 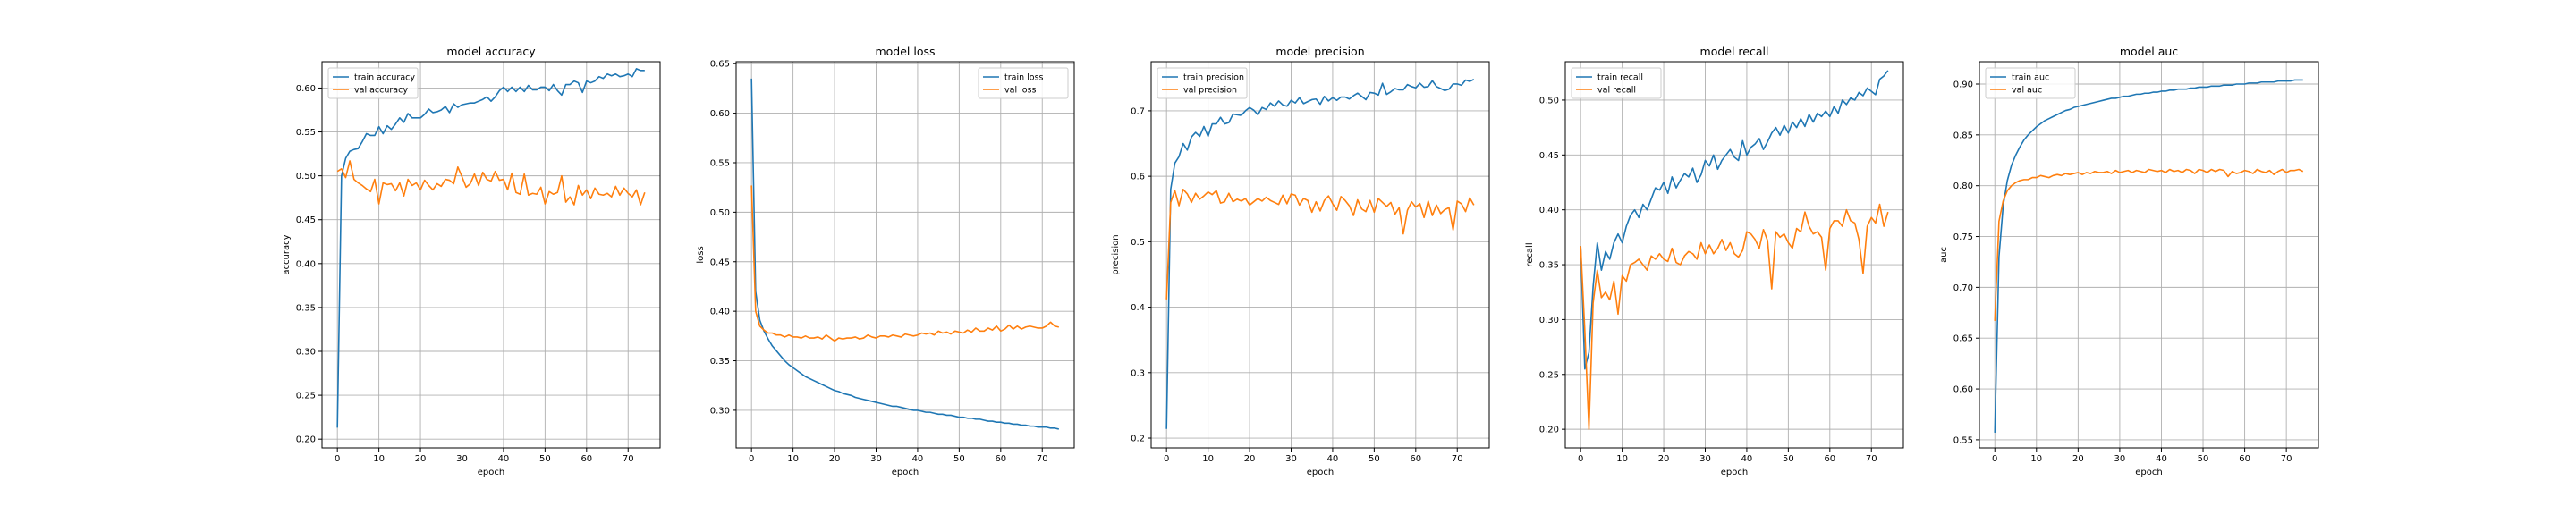 What do you see at coordinates (1734, 316) in the screenshot?
I see `series-line-val-recall` at bounding box center [1734, 316].